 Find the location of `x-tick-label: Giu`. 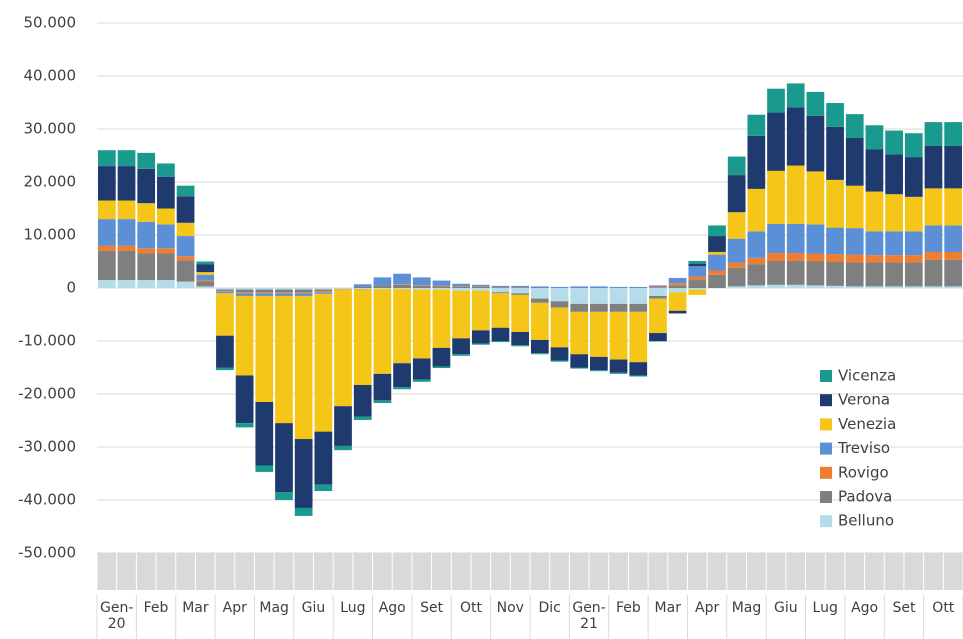

x-tick-label: Giu is located at coordinates (786, 608).